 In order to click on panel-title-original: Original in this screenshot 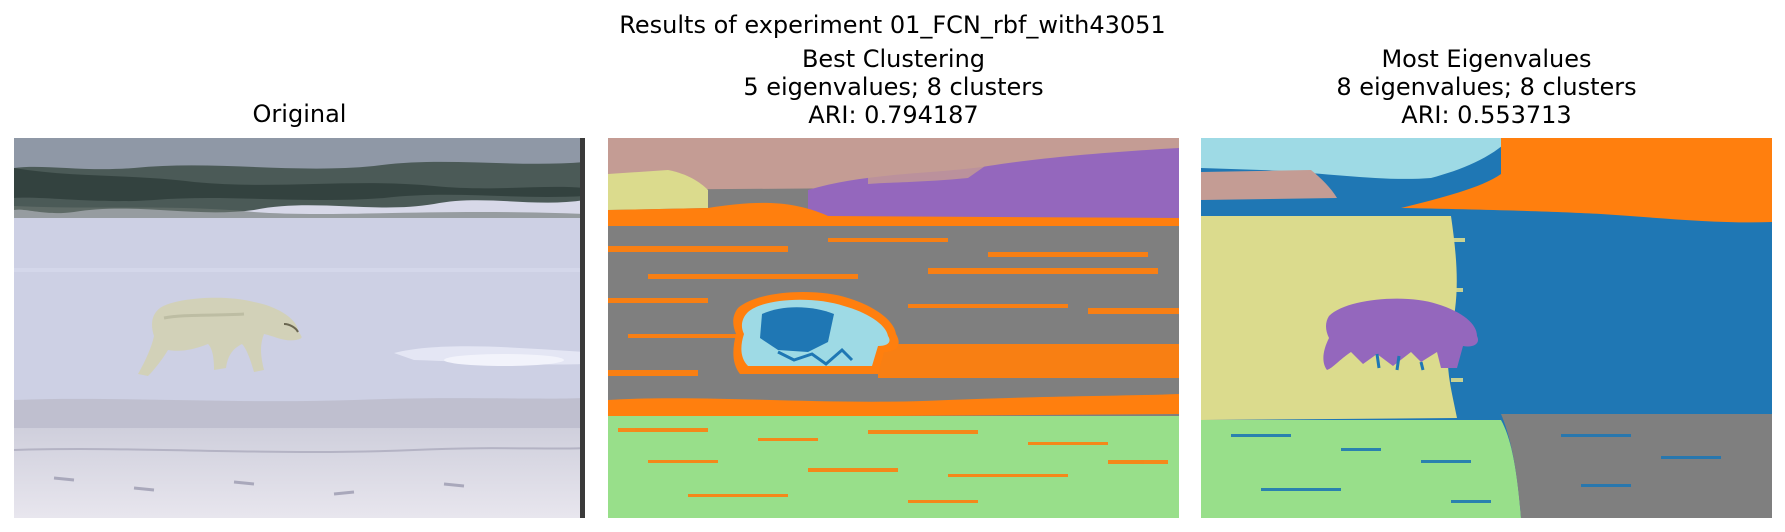, I will do `click(299, 114)`.